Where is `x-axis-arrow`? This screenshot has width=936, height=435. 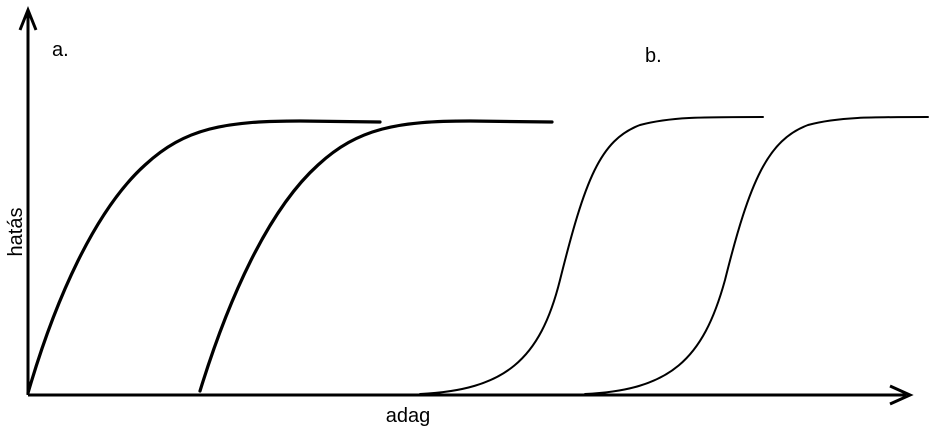 x-axis-arrow is located at coordinates (901, 395).